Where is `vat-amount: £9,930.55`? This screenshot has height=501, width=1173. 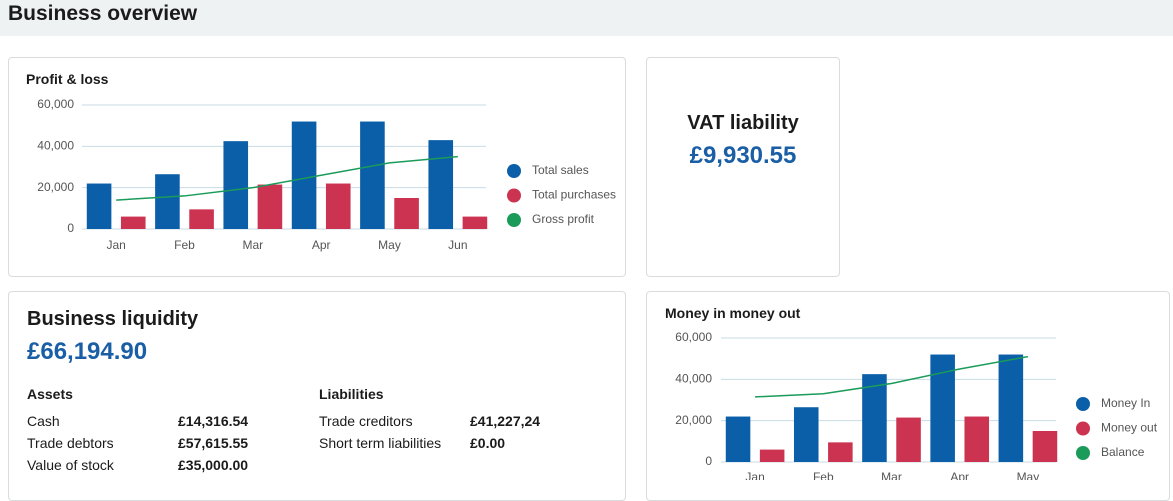
vat-amount: £9,930.55 is located at coordinates (743, 155).